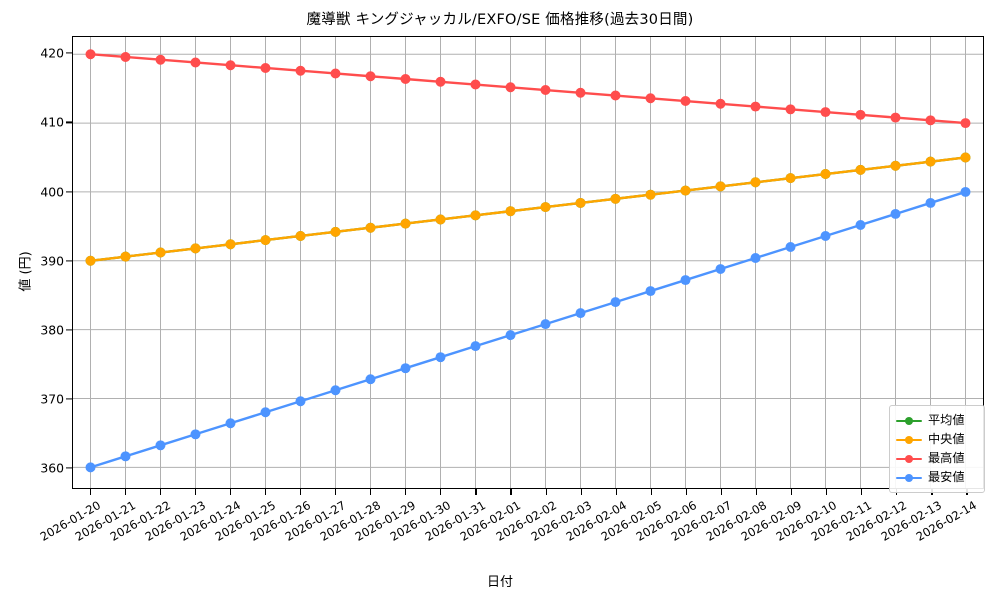 The height and width of the screenshot is (610, 1000). What do you see at coordinates (528, 89) in the screenshot?
I see `series-最高値` at bounding box center [528, 89].